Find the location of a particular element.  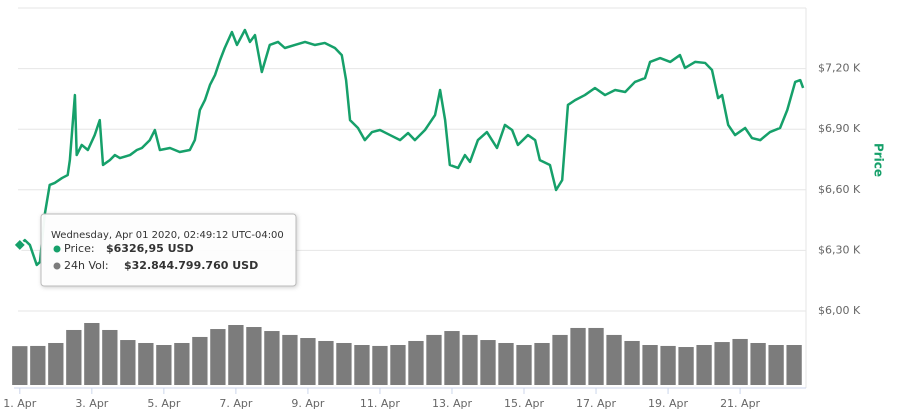

tooltip-label: Price: is located at coordinates (79, 248).